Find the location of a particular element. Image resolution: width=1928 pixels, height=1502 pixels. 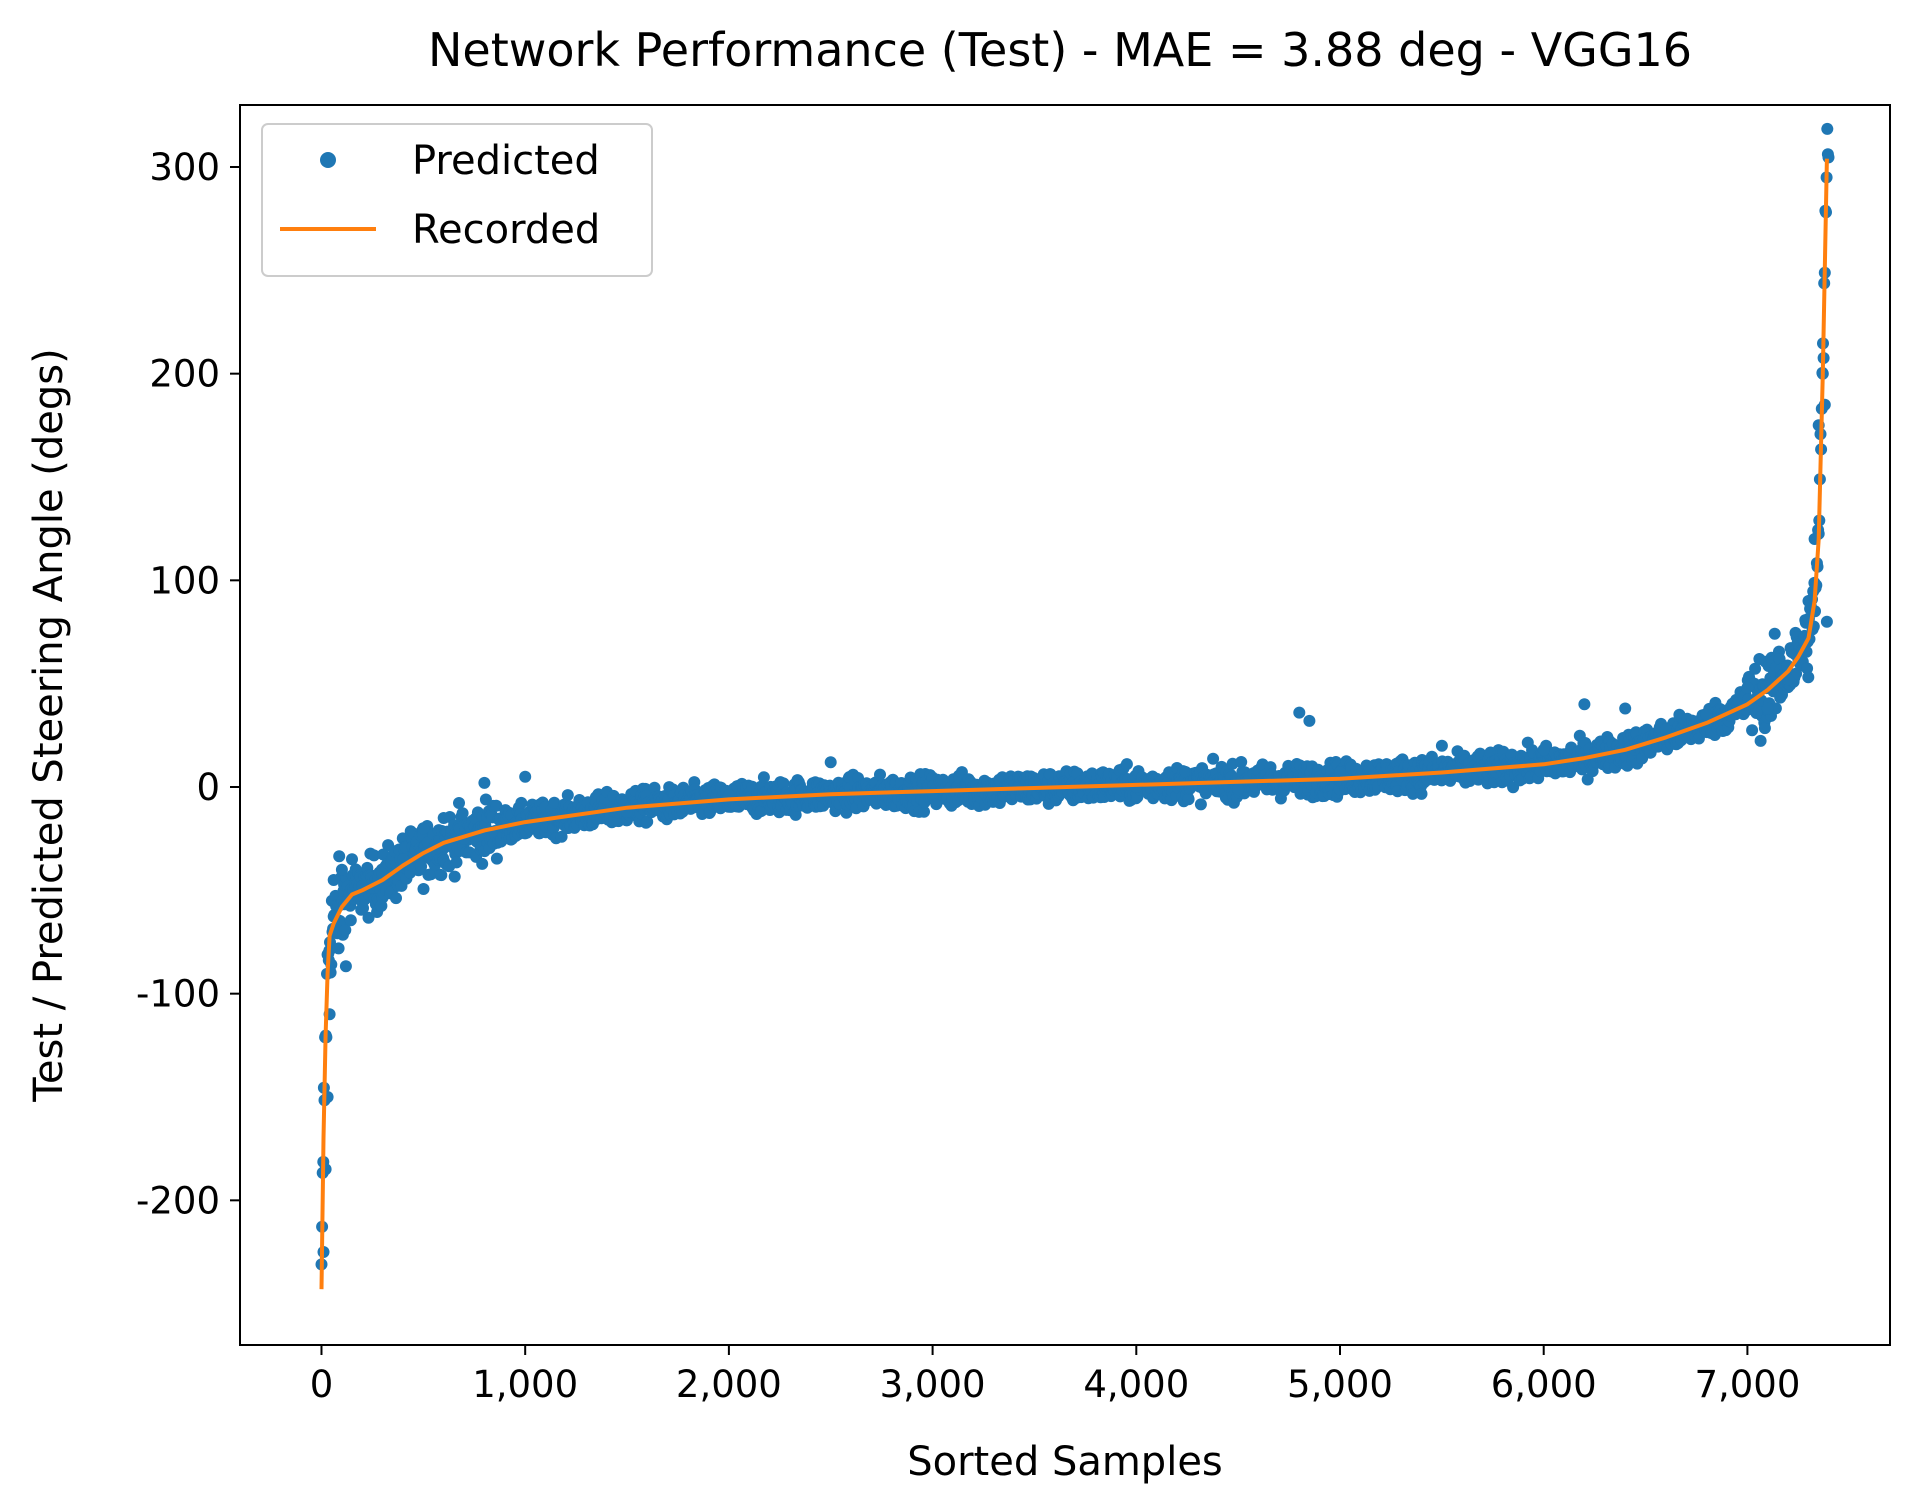

x-tick-label: 5,000 is located at coordinates (1340, 1384).